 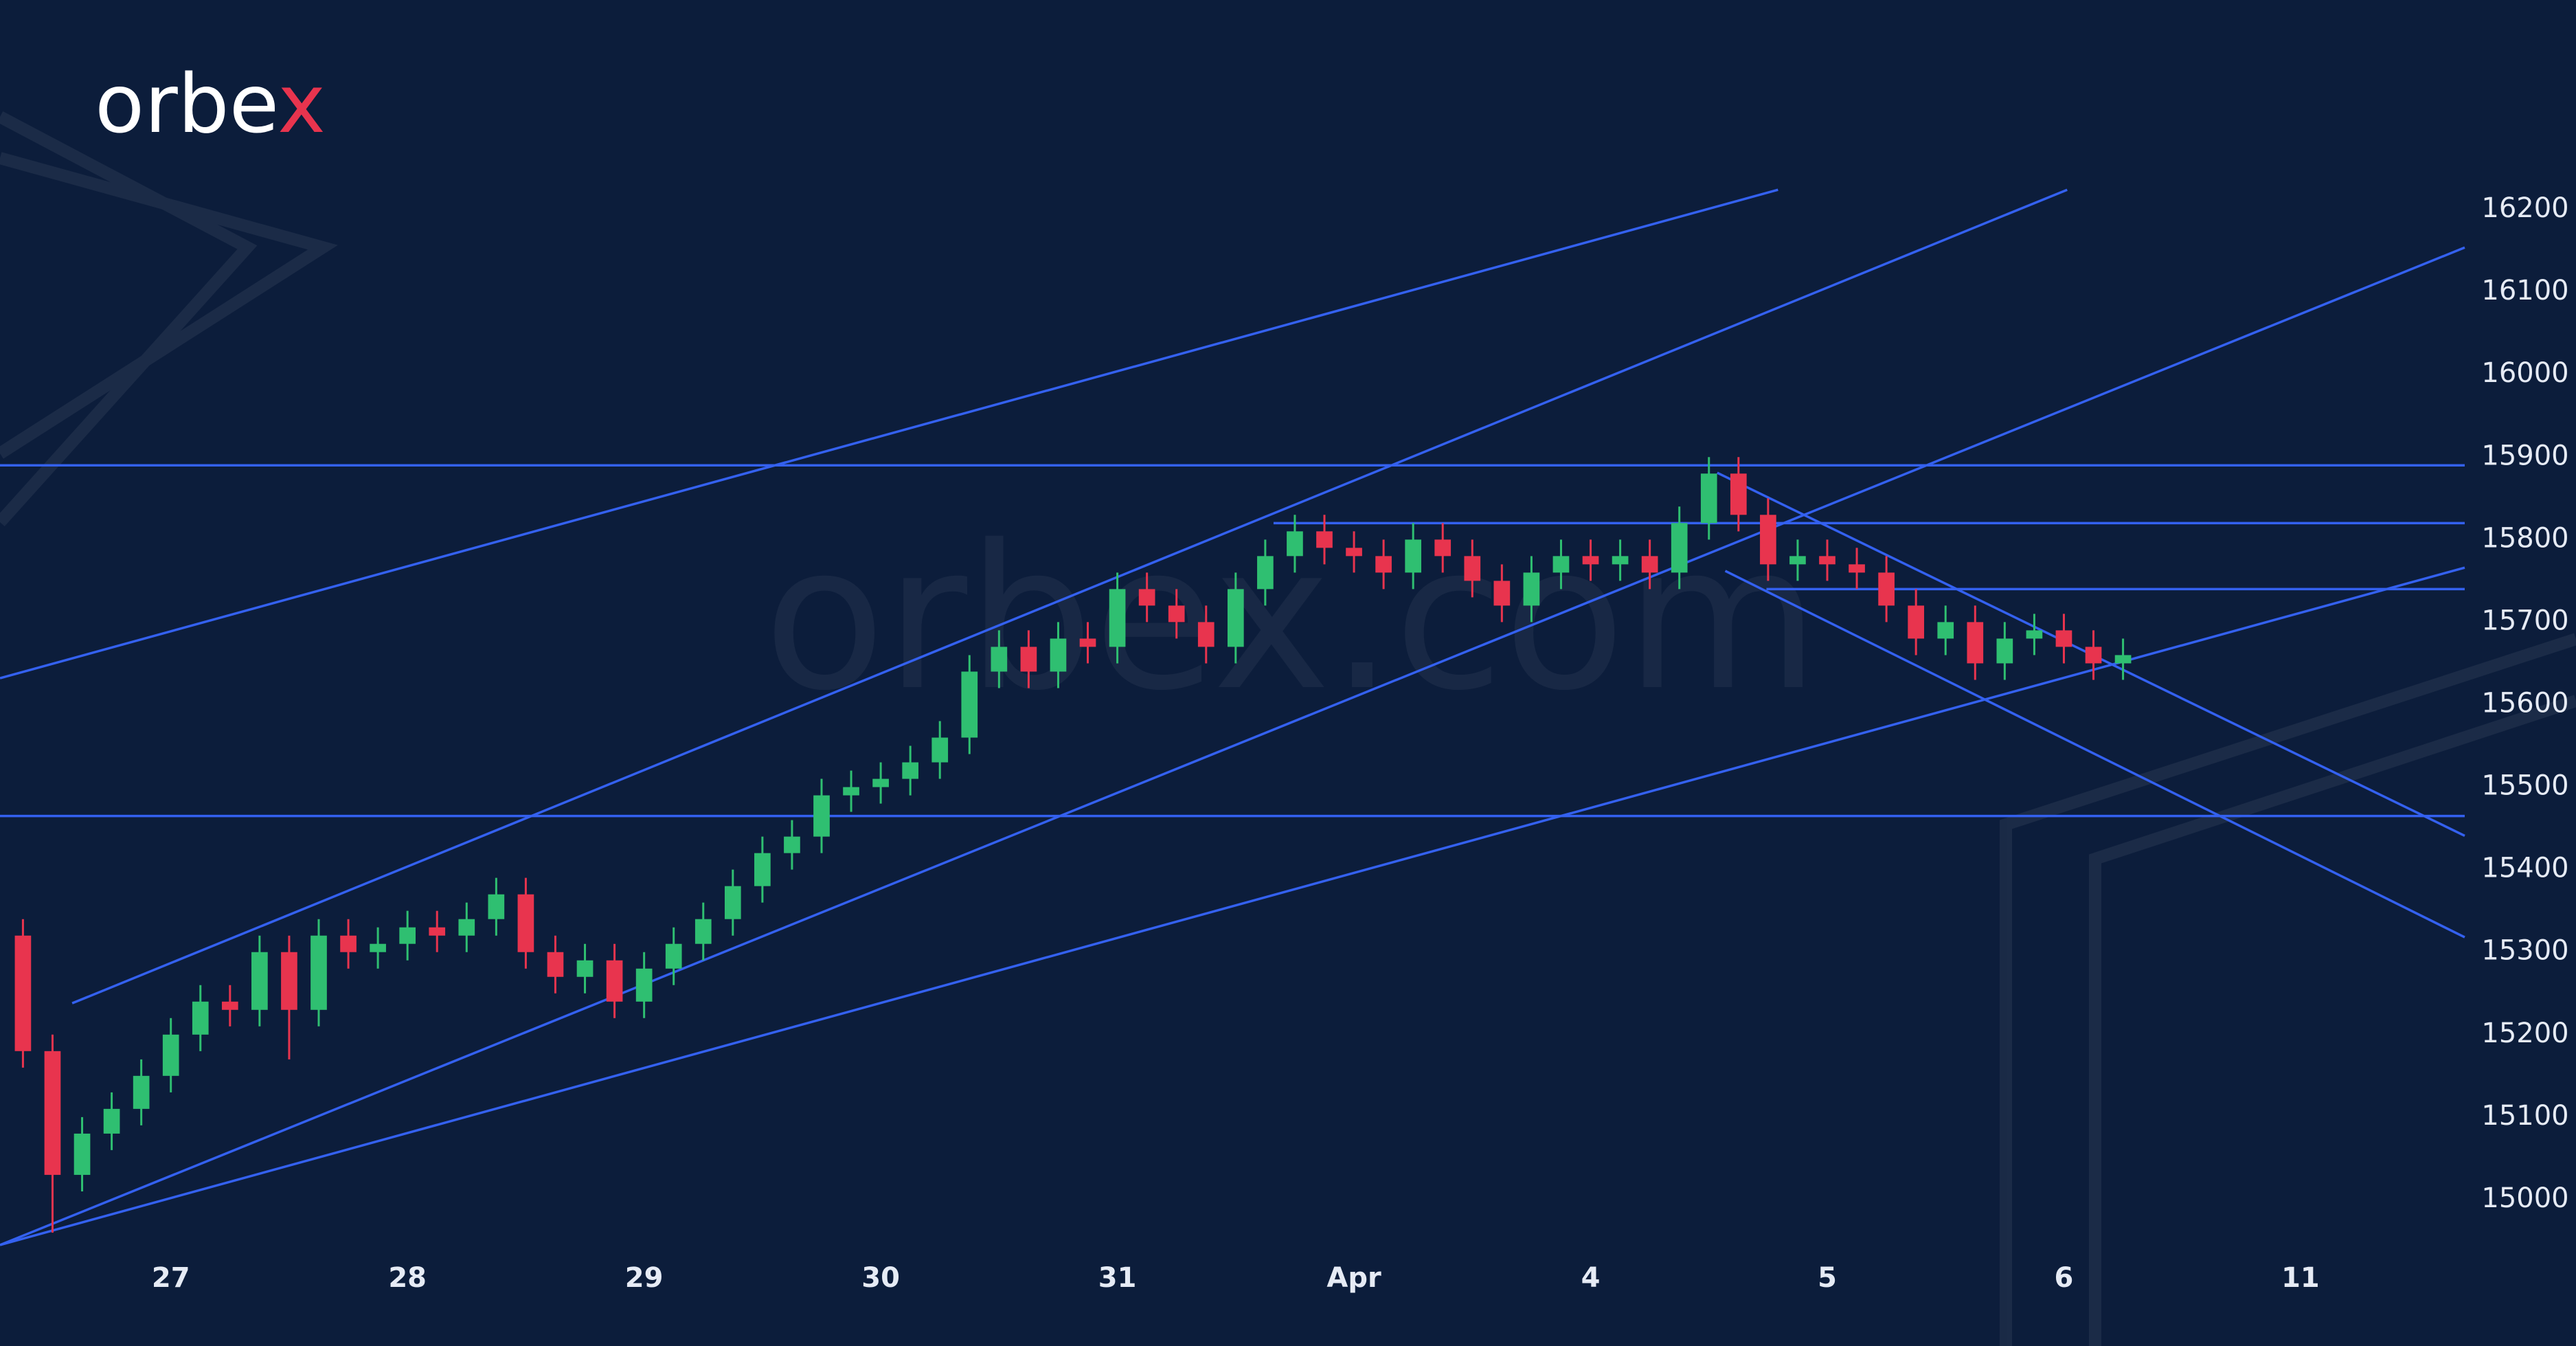 I want to click on trend-line, so click(x=2094, y=754).